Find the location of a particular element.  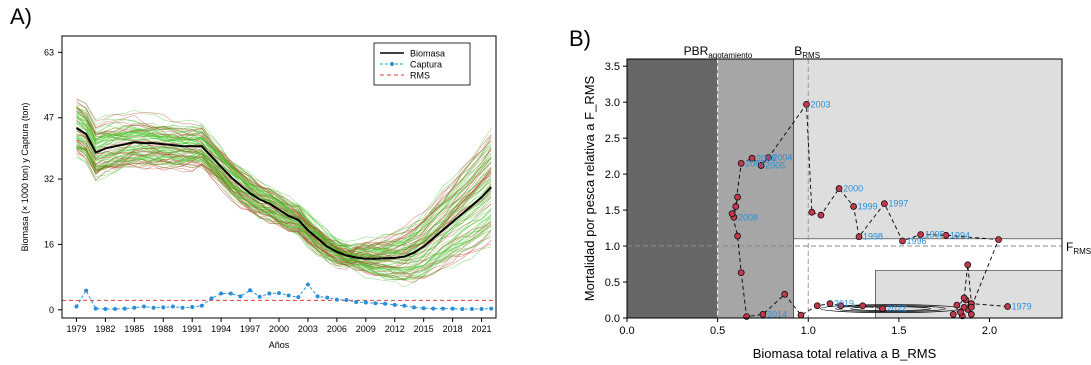

frms-label: FRMS is located at coordinates (1078, 248).